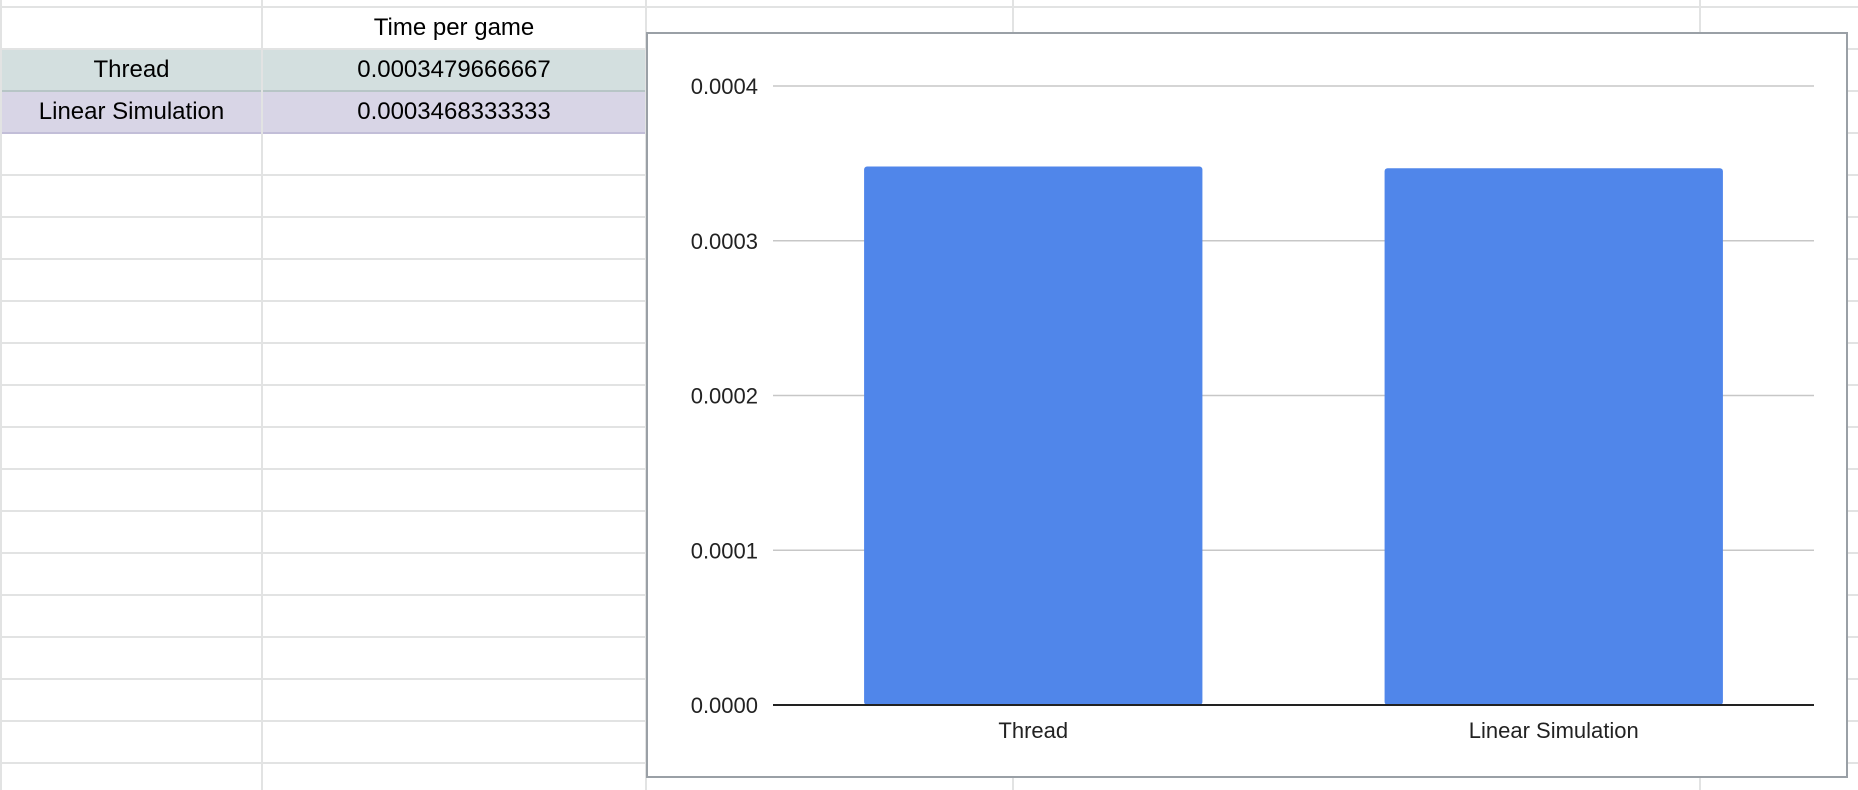 The height and width of the screenshot is (790, 1858). Describe the element at coordinates (454, 27) in the screenshot. I see `header-cell-time-per-game: Time per game` at that location.